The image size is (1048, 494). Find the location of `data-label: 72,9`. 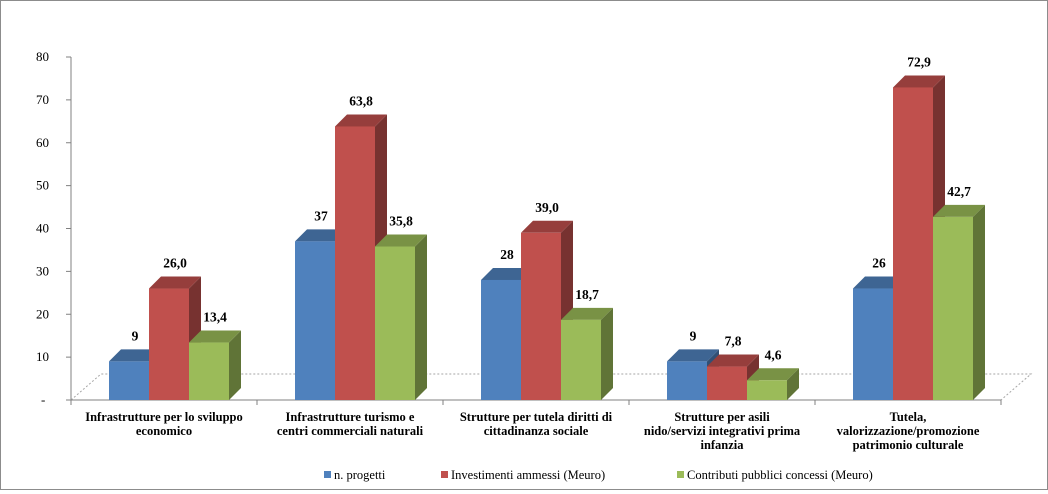

data-label: 72,9 is located at coordinates (919, 61).